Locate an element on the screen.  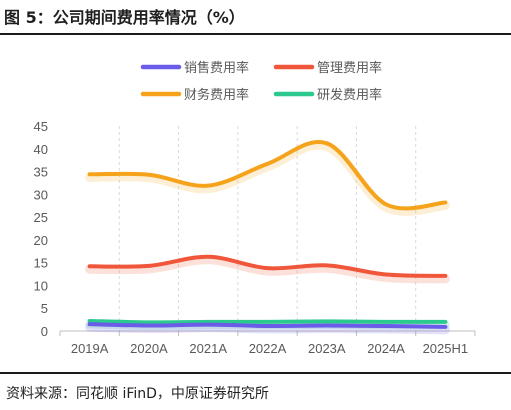
legend-label: 销售费用率 is located at coordinates (216, 68).